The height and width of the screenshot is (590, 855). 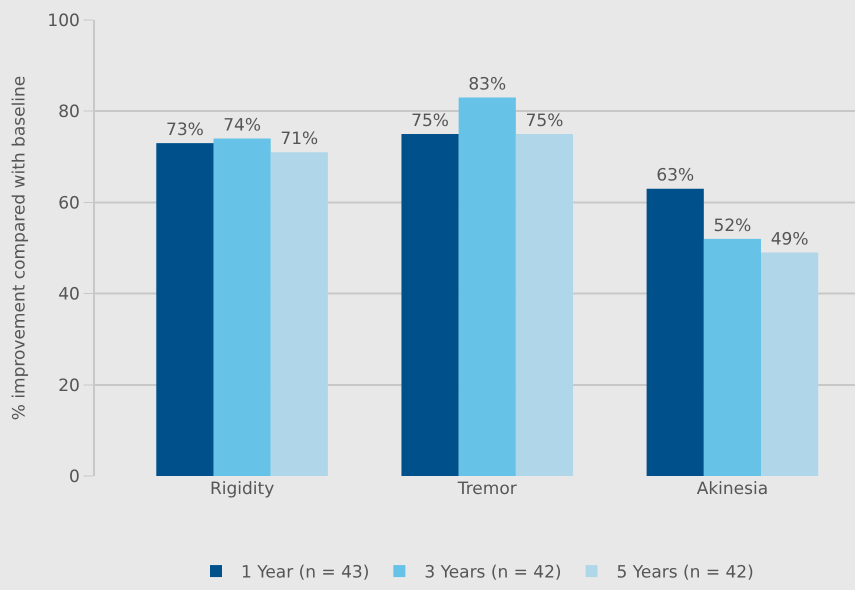 What do you see at coordinates (242, 489) in the screenshot?
I see `x-tick-label: Rigidity` at bounding box center [242, 489].